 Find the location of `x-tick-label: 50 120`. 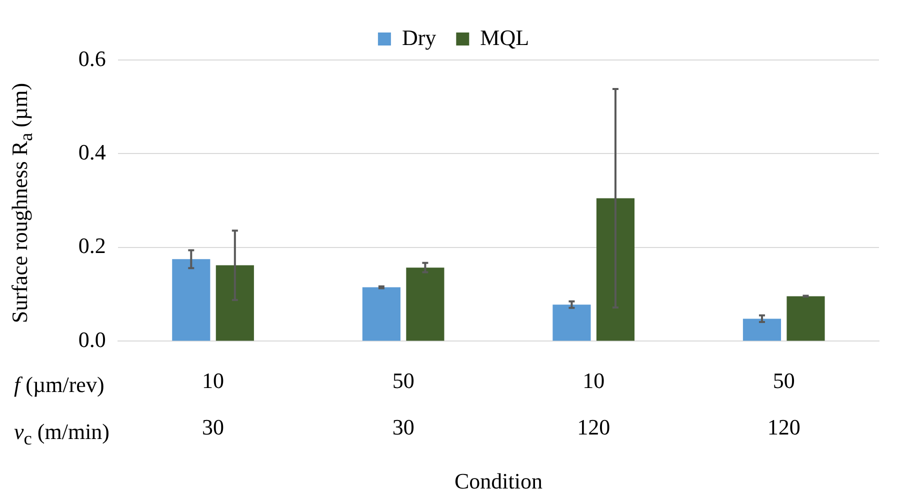

x-tick-label: 50 120 is located at coordinates (783, 404).